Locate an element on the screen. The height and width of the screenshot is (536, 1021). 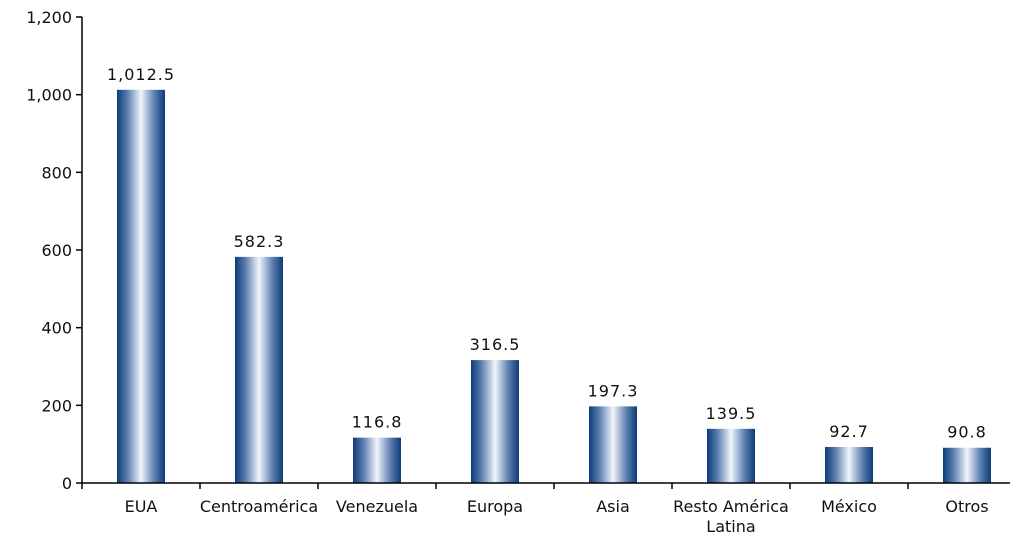
category-label: Europa is located at coordinates (495, 506).